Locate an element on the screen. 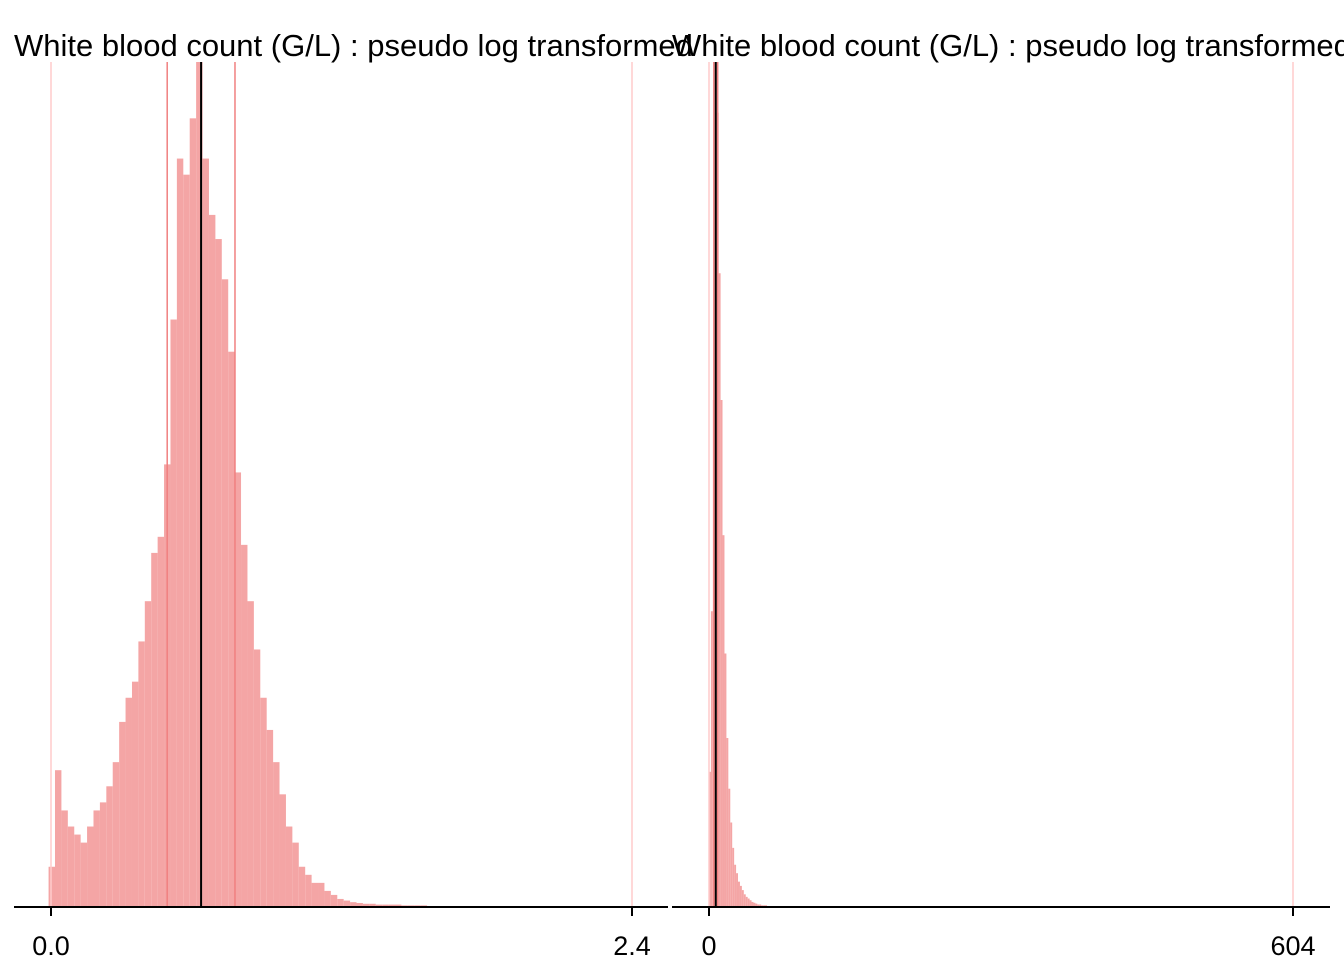 This screenshot has height=960, width=1344. x-tick-label: 604 is located at coordinates (1292, 945).